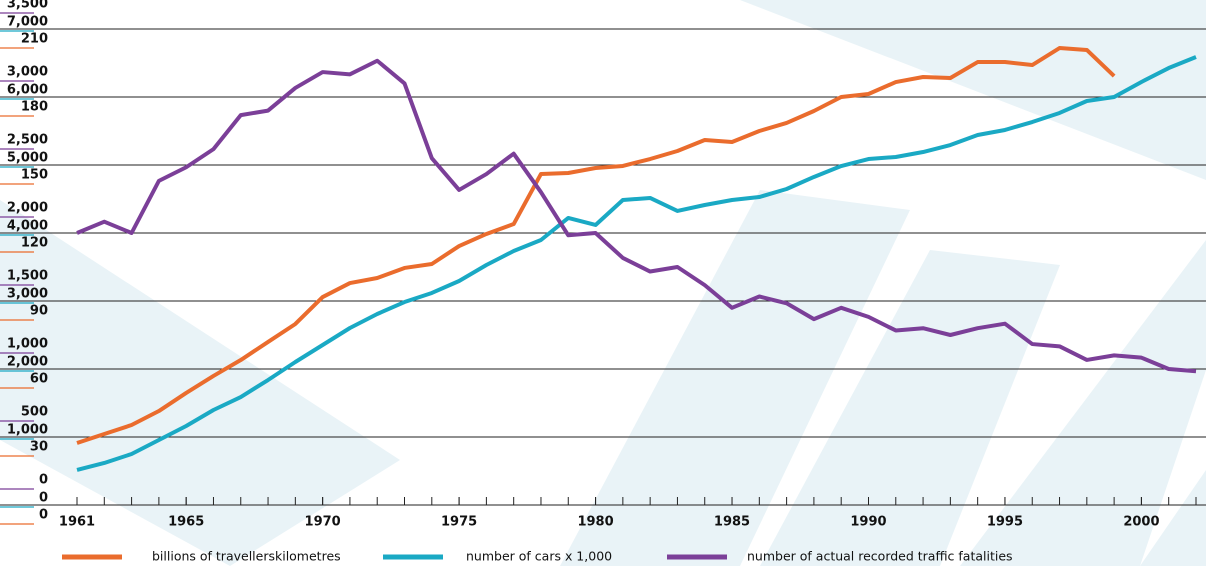  I want to click on y-tick-label: 5,000, so click(27, 158).